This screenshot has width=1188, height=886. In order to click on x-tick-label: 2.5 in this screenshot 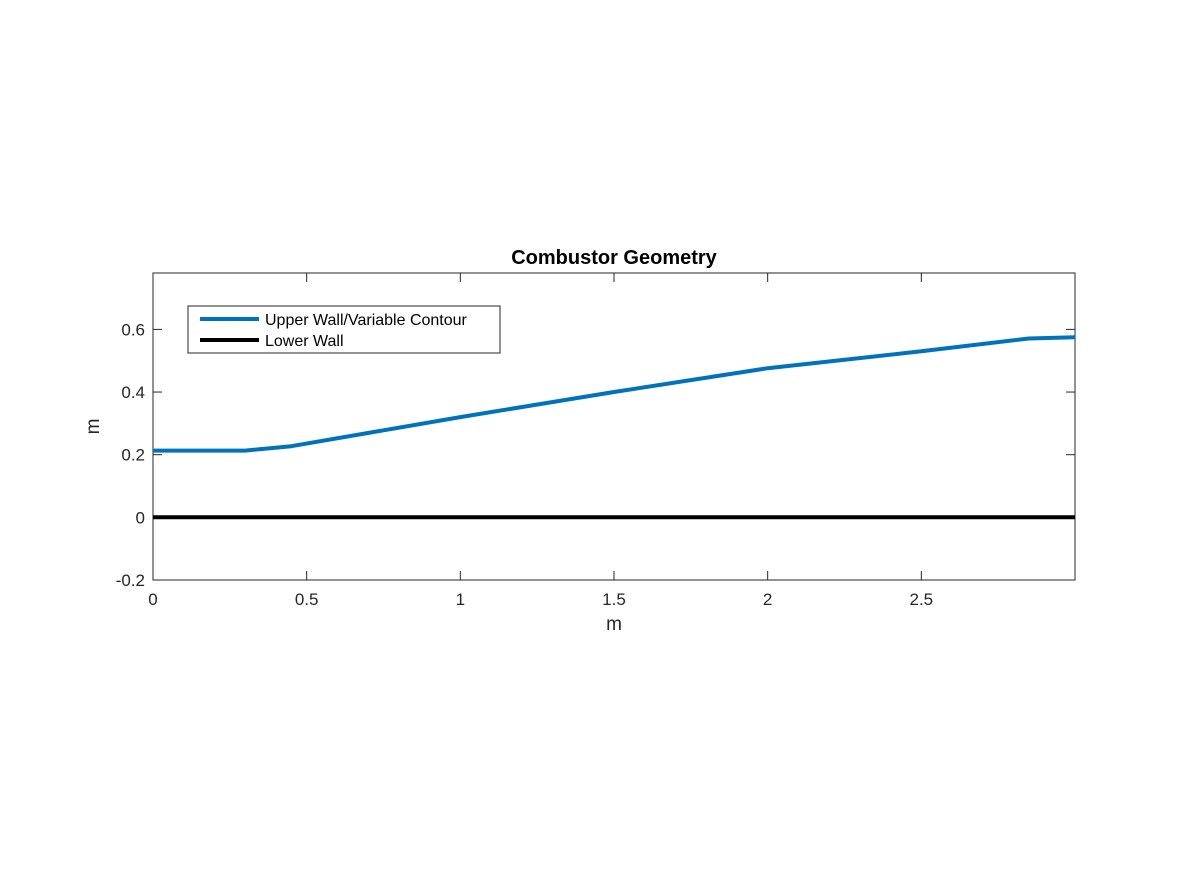, I will do `click(922, 599)`.